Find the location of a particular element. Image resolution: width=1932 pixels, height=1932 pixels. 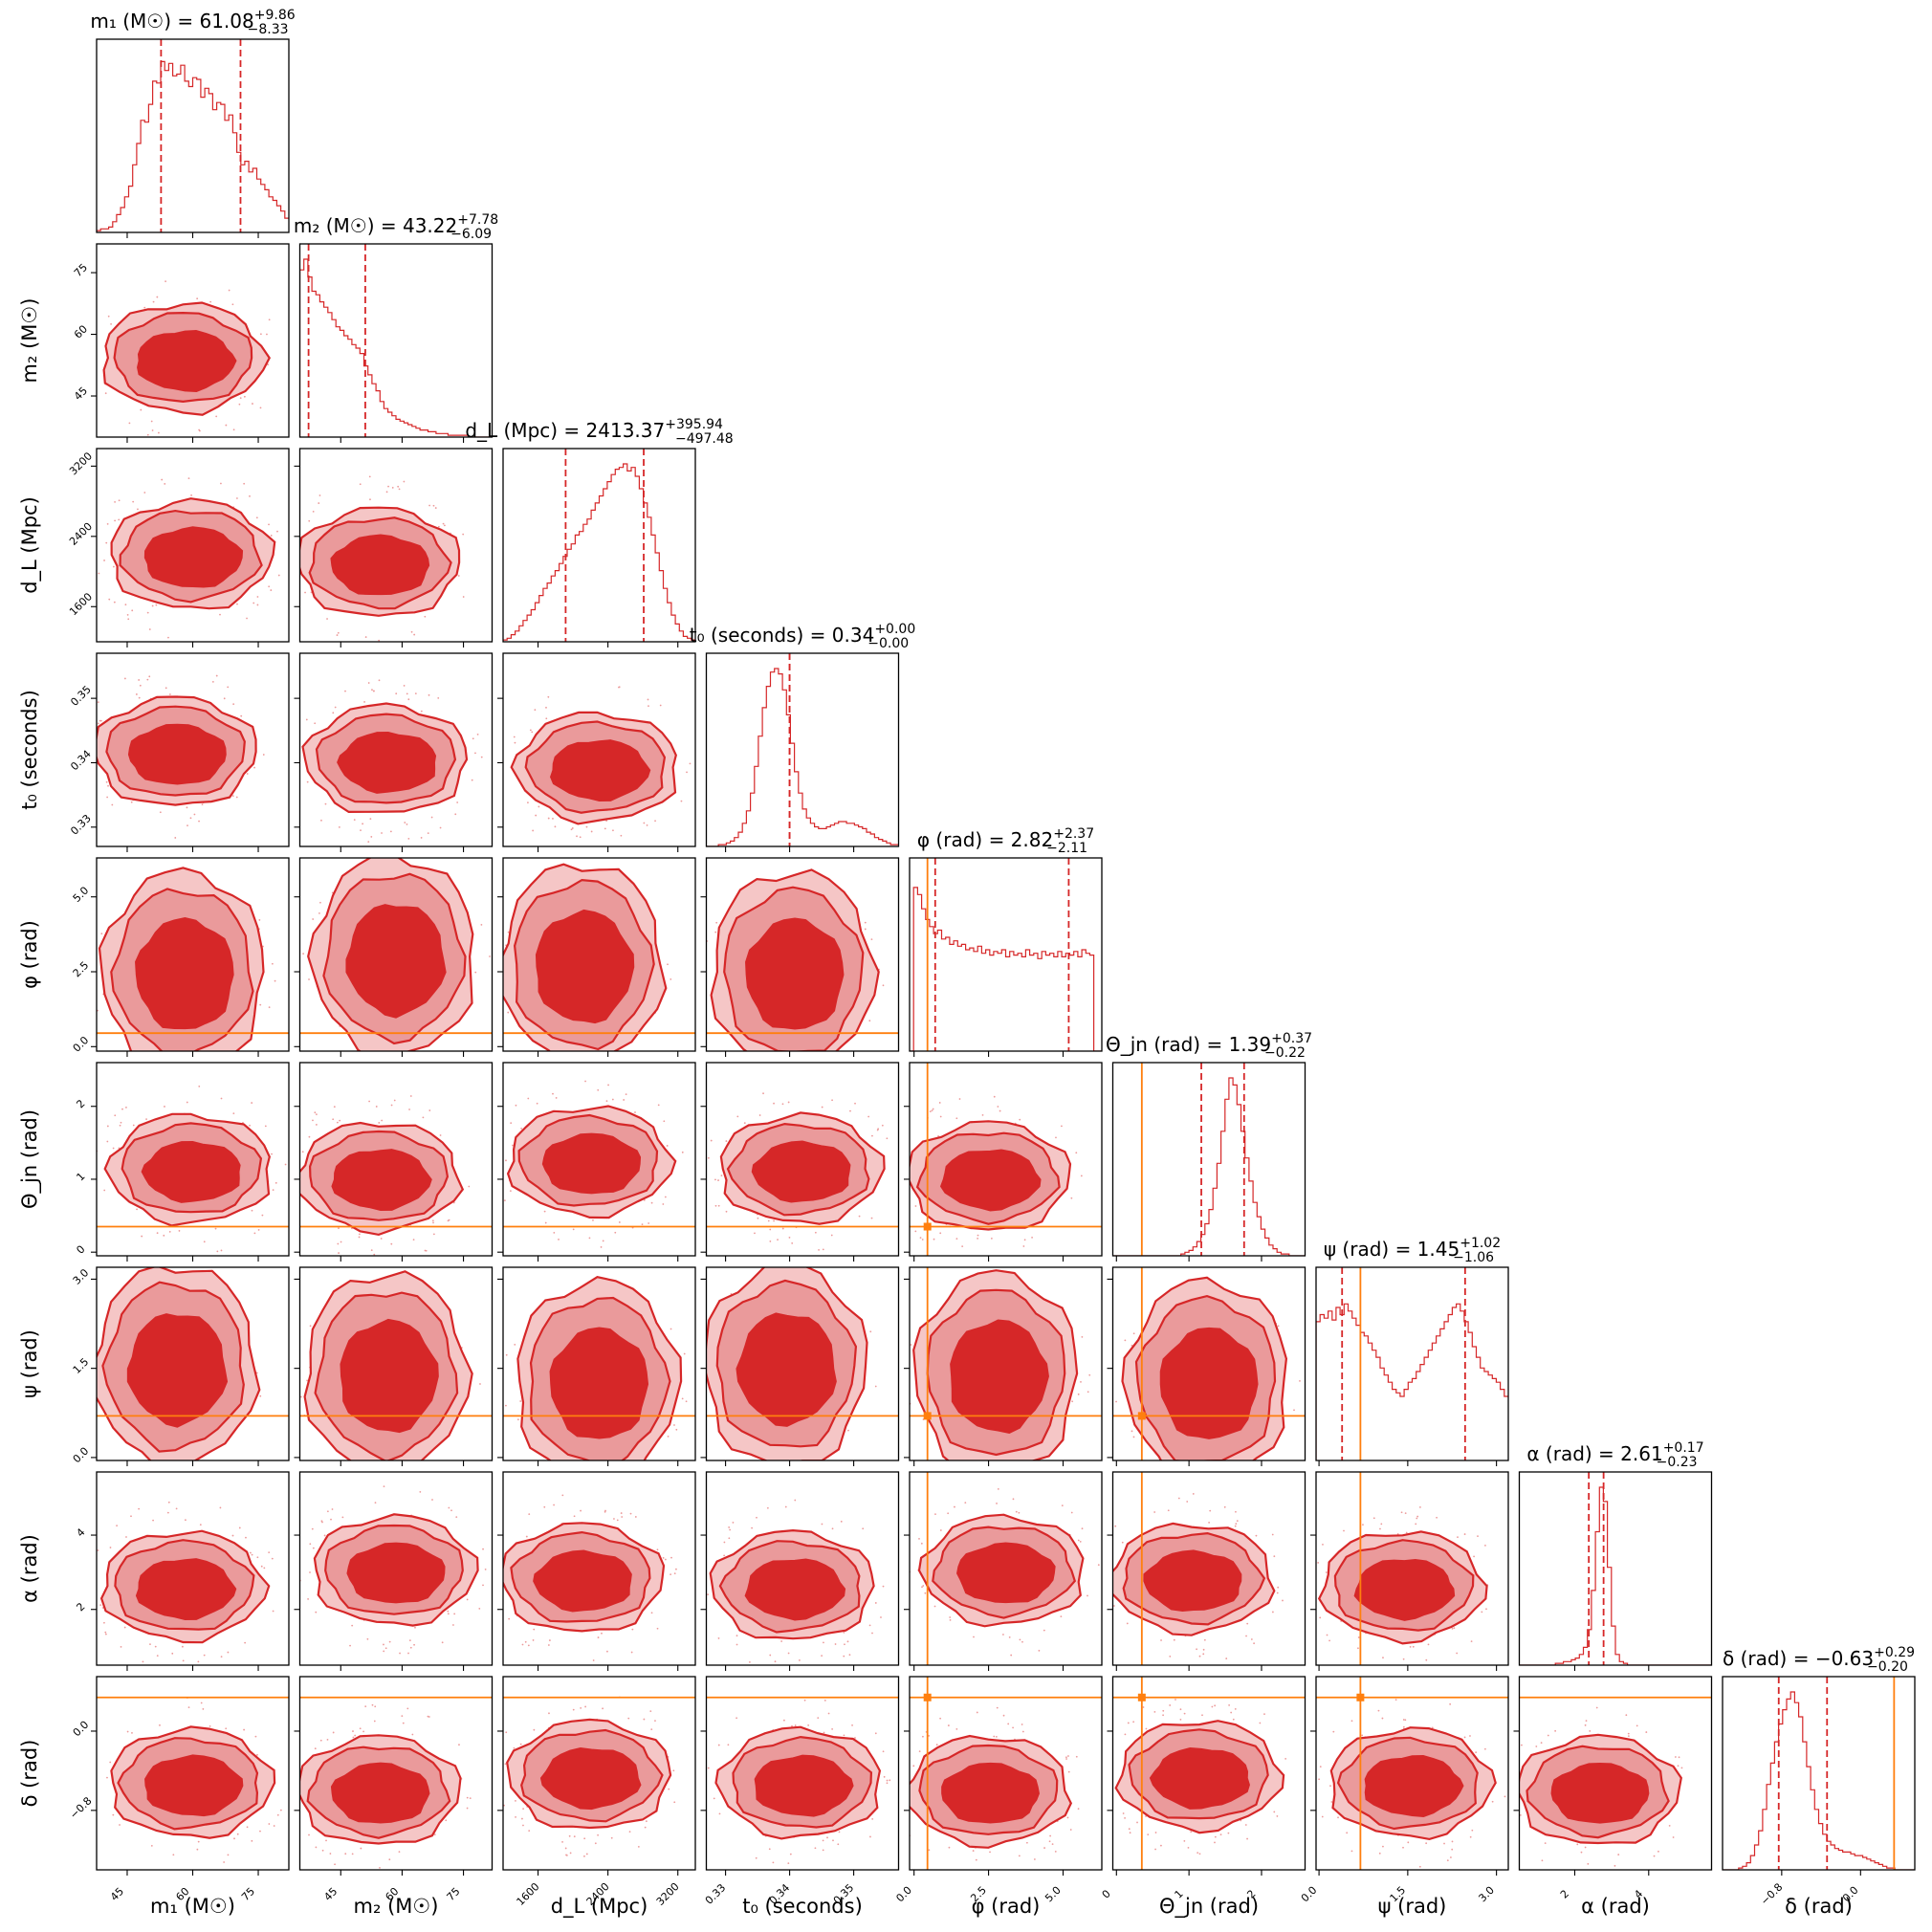

y-tick-label: 0.35 is located at coordinates (81, 696).